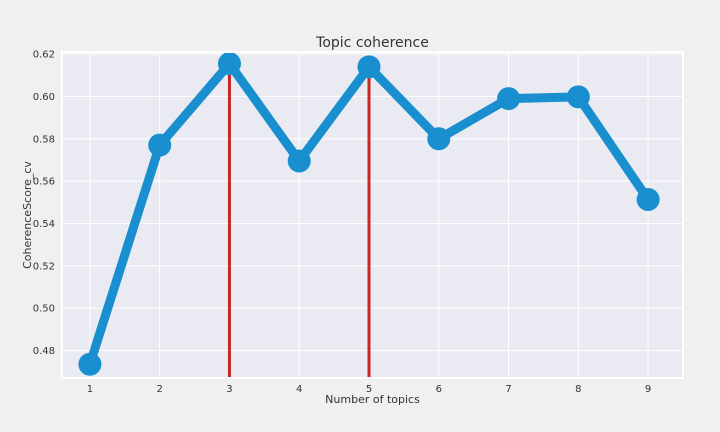  Describe the element at coordinates (44, 266) in the screenshot. I see `y-tick-label: 0.52` at that location.